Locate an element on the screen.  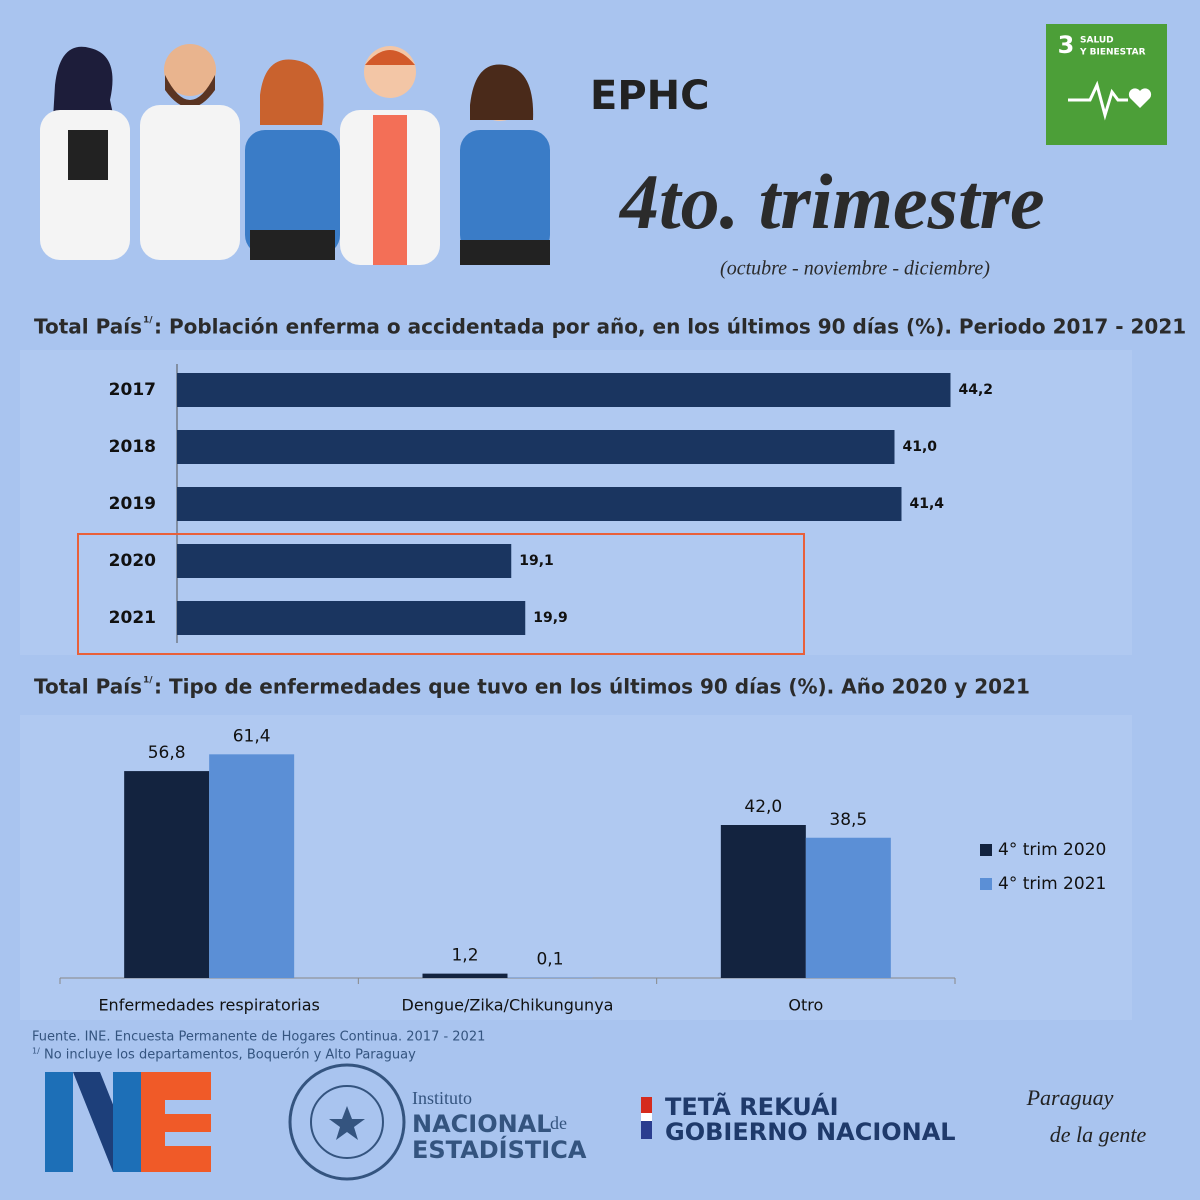
value-label: 42,0 is located at coordinates (763, 807).